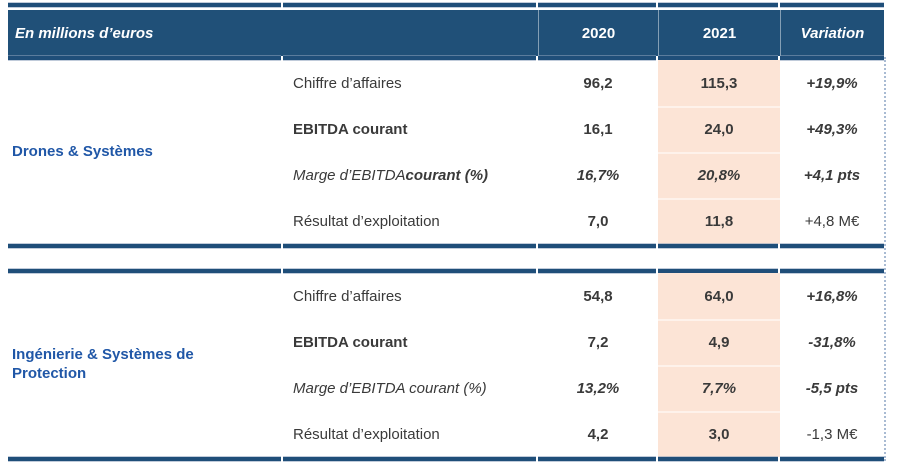  What do you see at coordinates (446, 258) in the screenshot?
I see `section-separator` at bounding box center [446, 258].